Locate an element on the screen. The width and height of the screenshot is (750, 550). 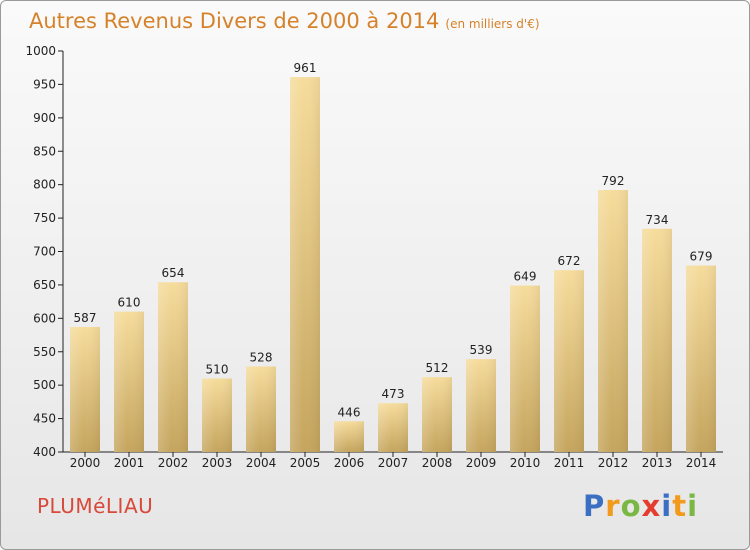
x-tick-label-2003: 2003 is located at coordinates (217, 463).